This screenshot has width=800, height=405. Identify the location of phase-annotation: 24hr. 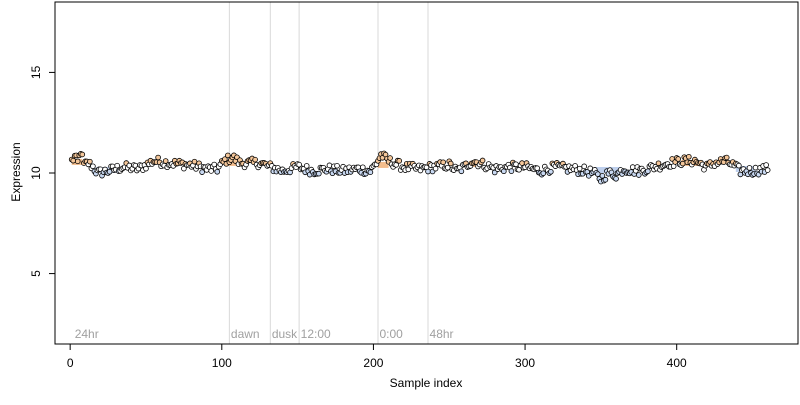
(87, 334).